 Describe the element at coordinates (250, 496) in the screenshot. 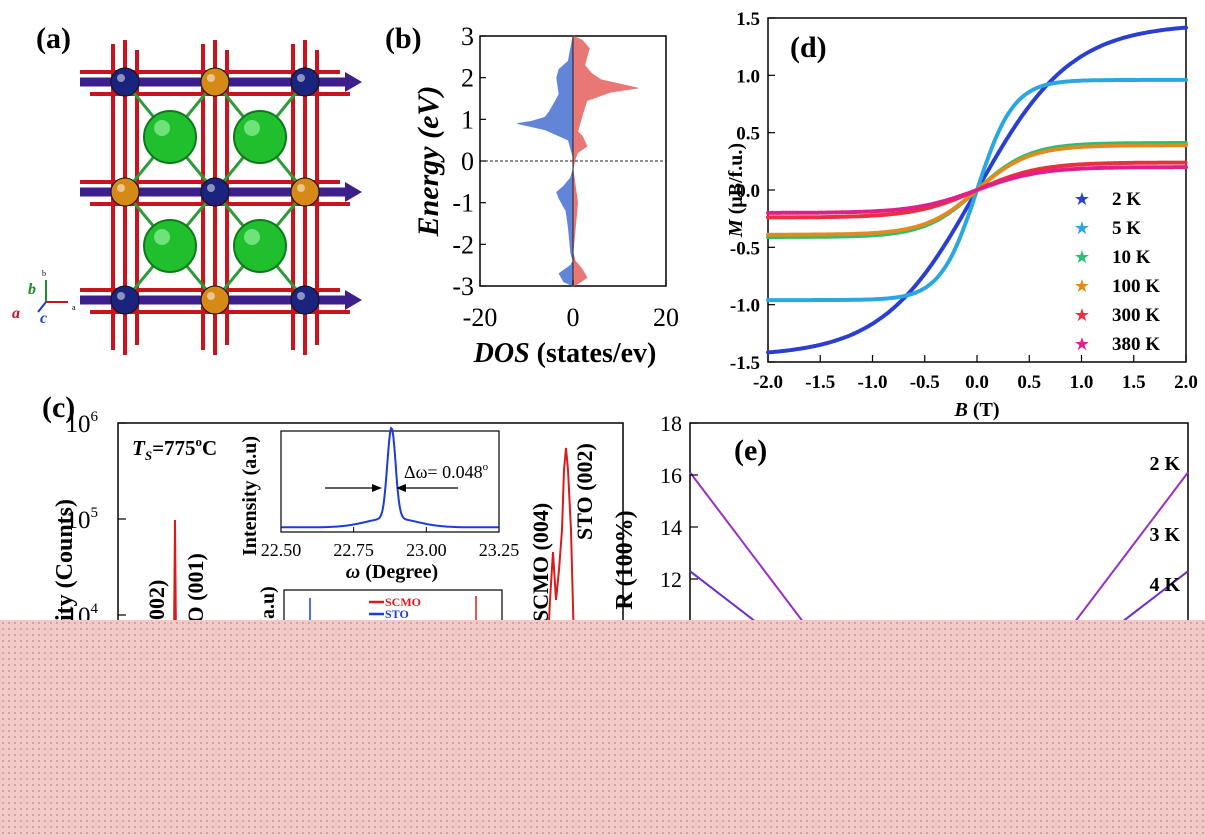

I see `rocking-ylabel: Intensity (a.u)` at that location.